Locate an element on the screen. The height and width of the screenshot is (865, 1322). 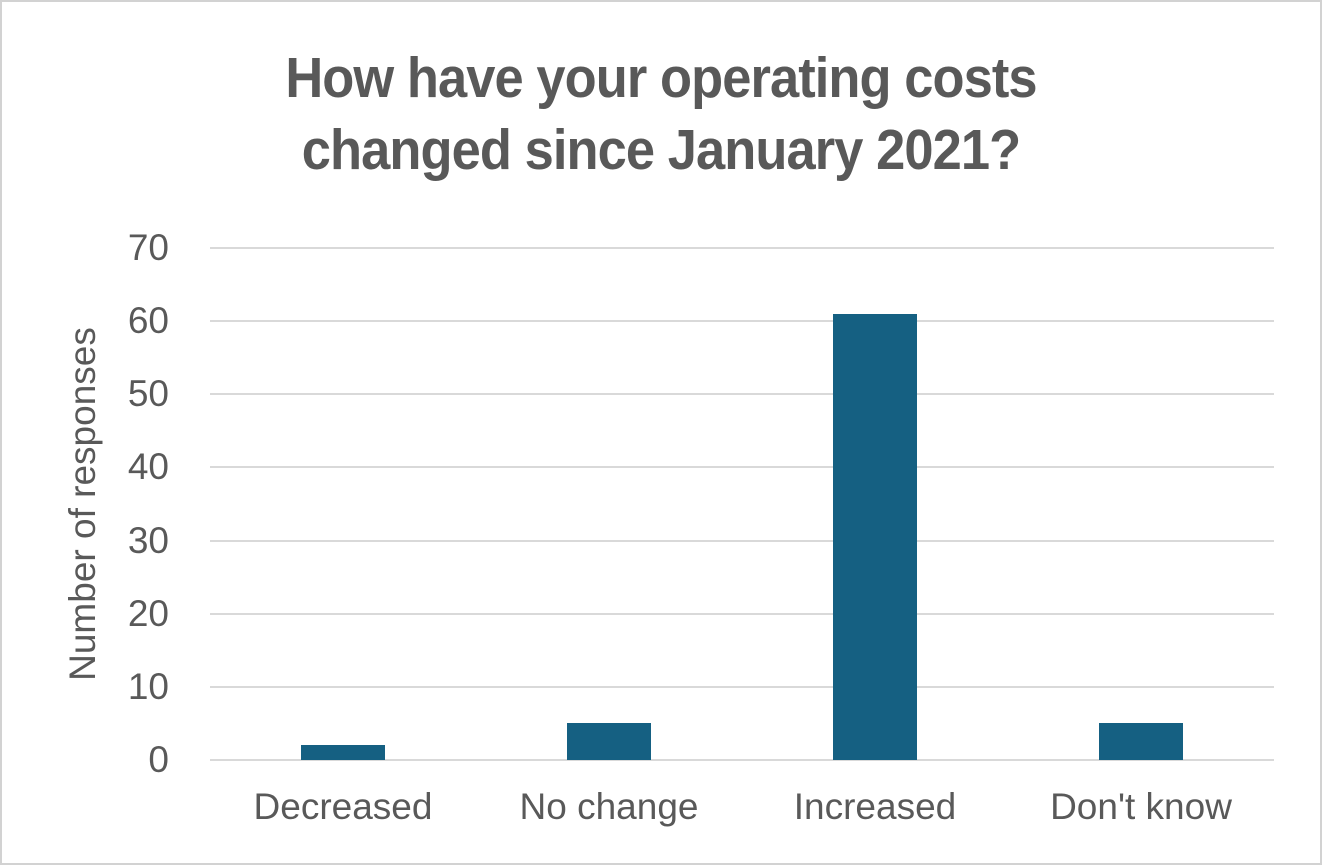
y-tick-label-20: 20 is located at coordinates (148, 613).